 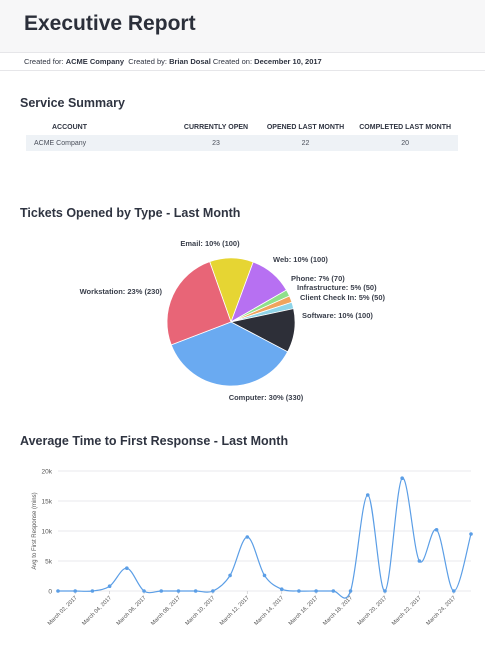 What do you see at coordinates (130, 213) in the screenshot?
I see `pie-chart-title: Tickets Opened by Type - Last Month` at bounding box center [130, 213].